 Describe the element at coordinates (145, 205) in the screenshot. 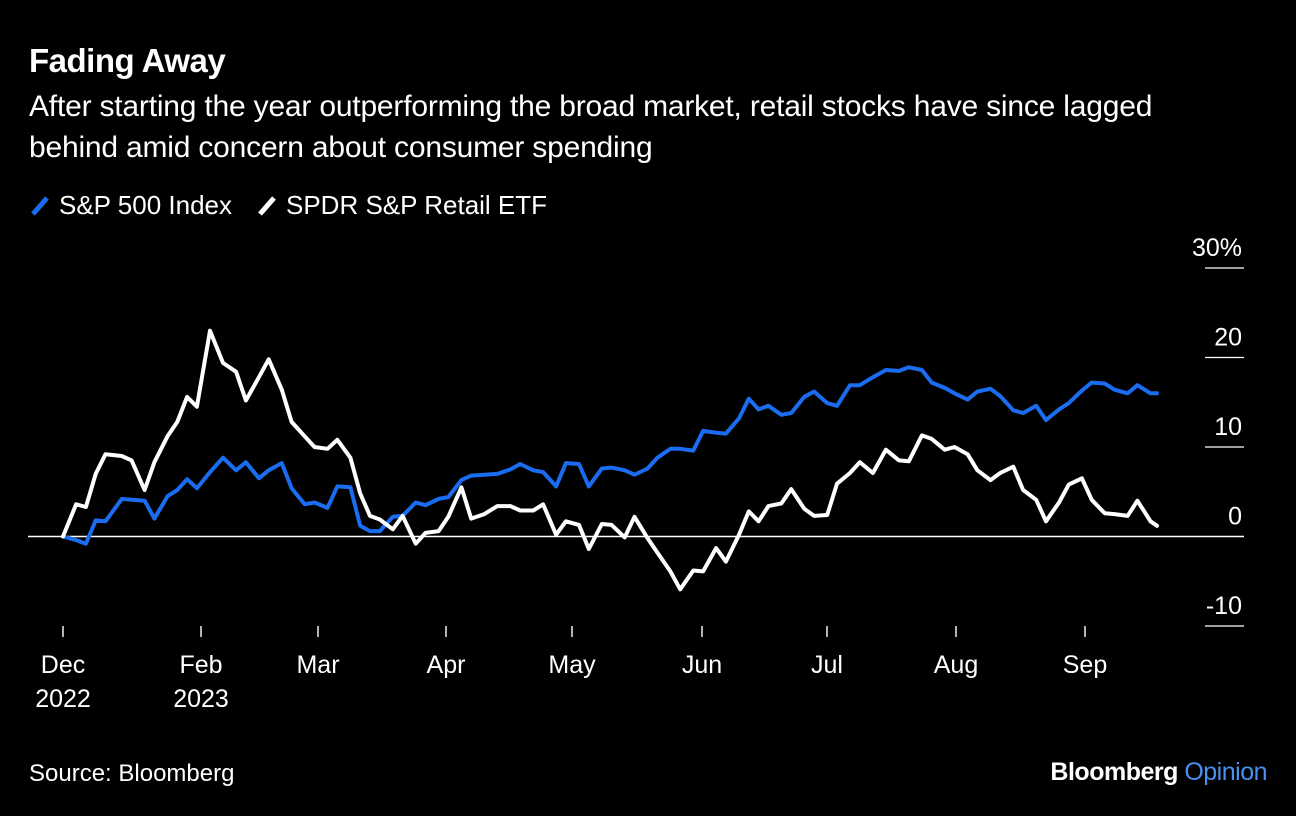

I see `legend-label-sp500: S&P 500 Index` at that location.